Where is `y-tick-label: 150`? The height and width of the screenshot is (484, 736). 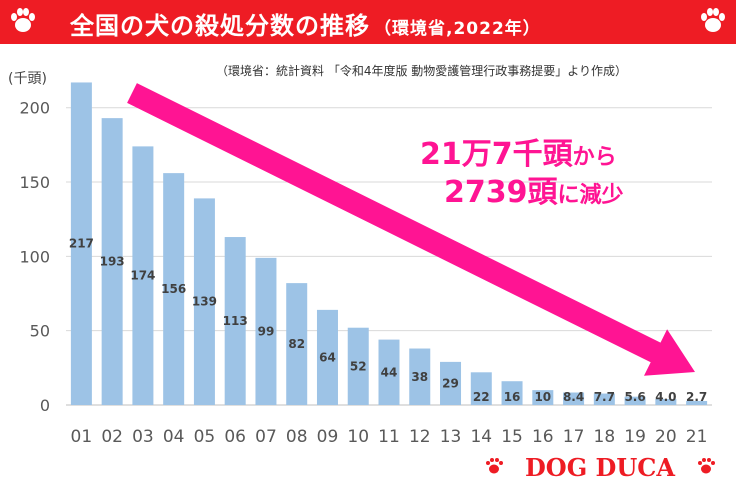
y-tick-label: 150 is located at coordinates (34, 182).